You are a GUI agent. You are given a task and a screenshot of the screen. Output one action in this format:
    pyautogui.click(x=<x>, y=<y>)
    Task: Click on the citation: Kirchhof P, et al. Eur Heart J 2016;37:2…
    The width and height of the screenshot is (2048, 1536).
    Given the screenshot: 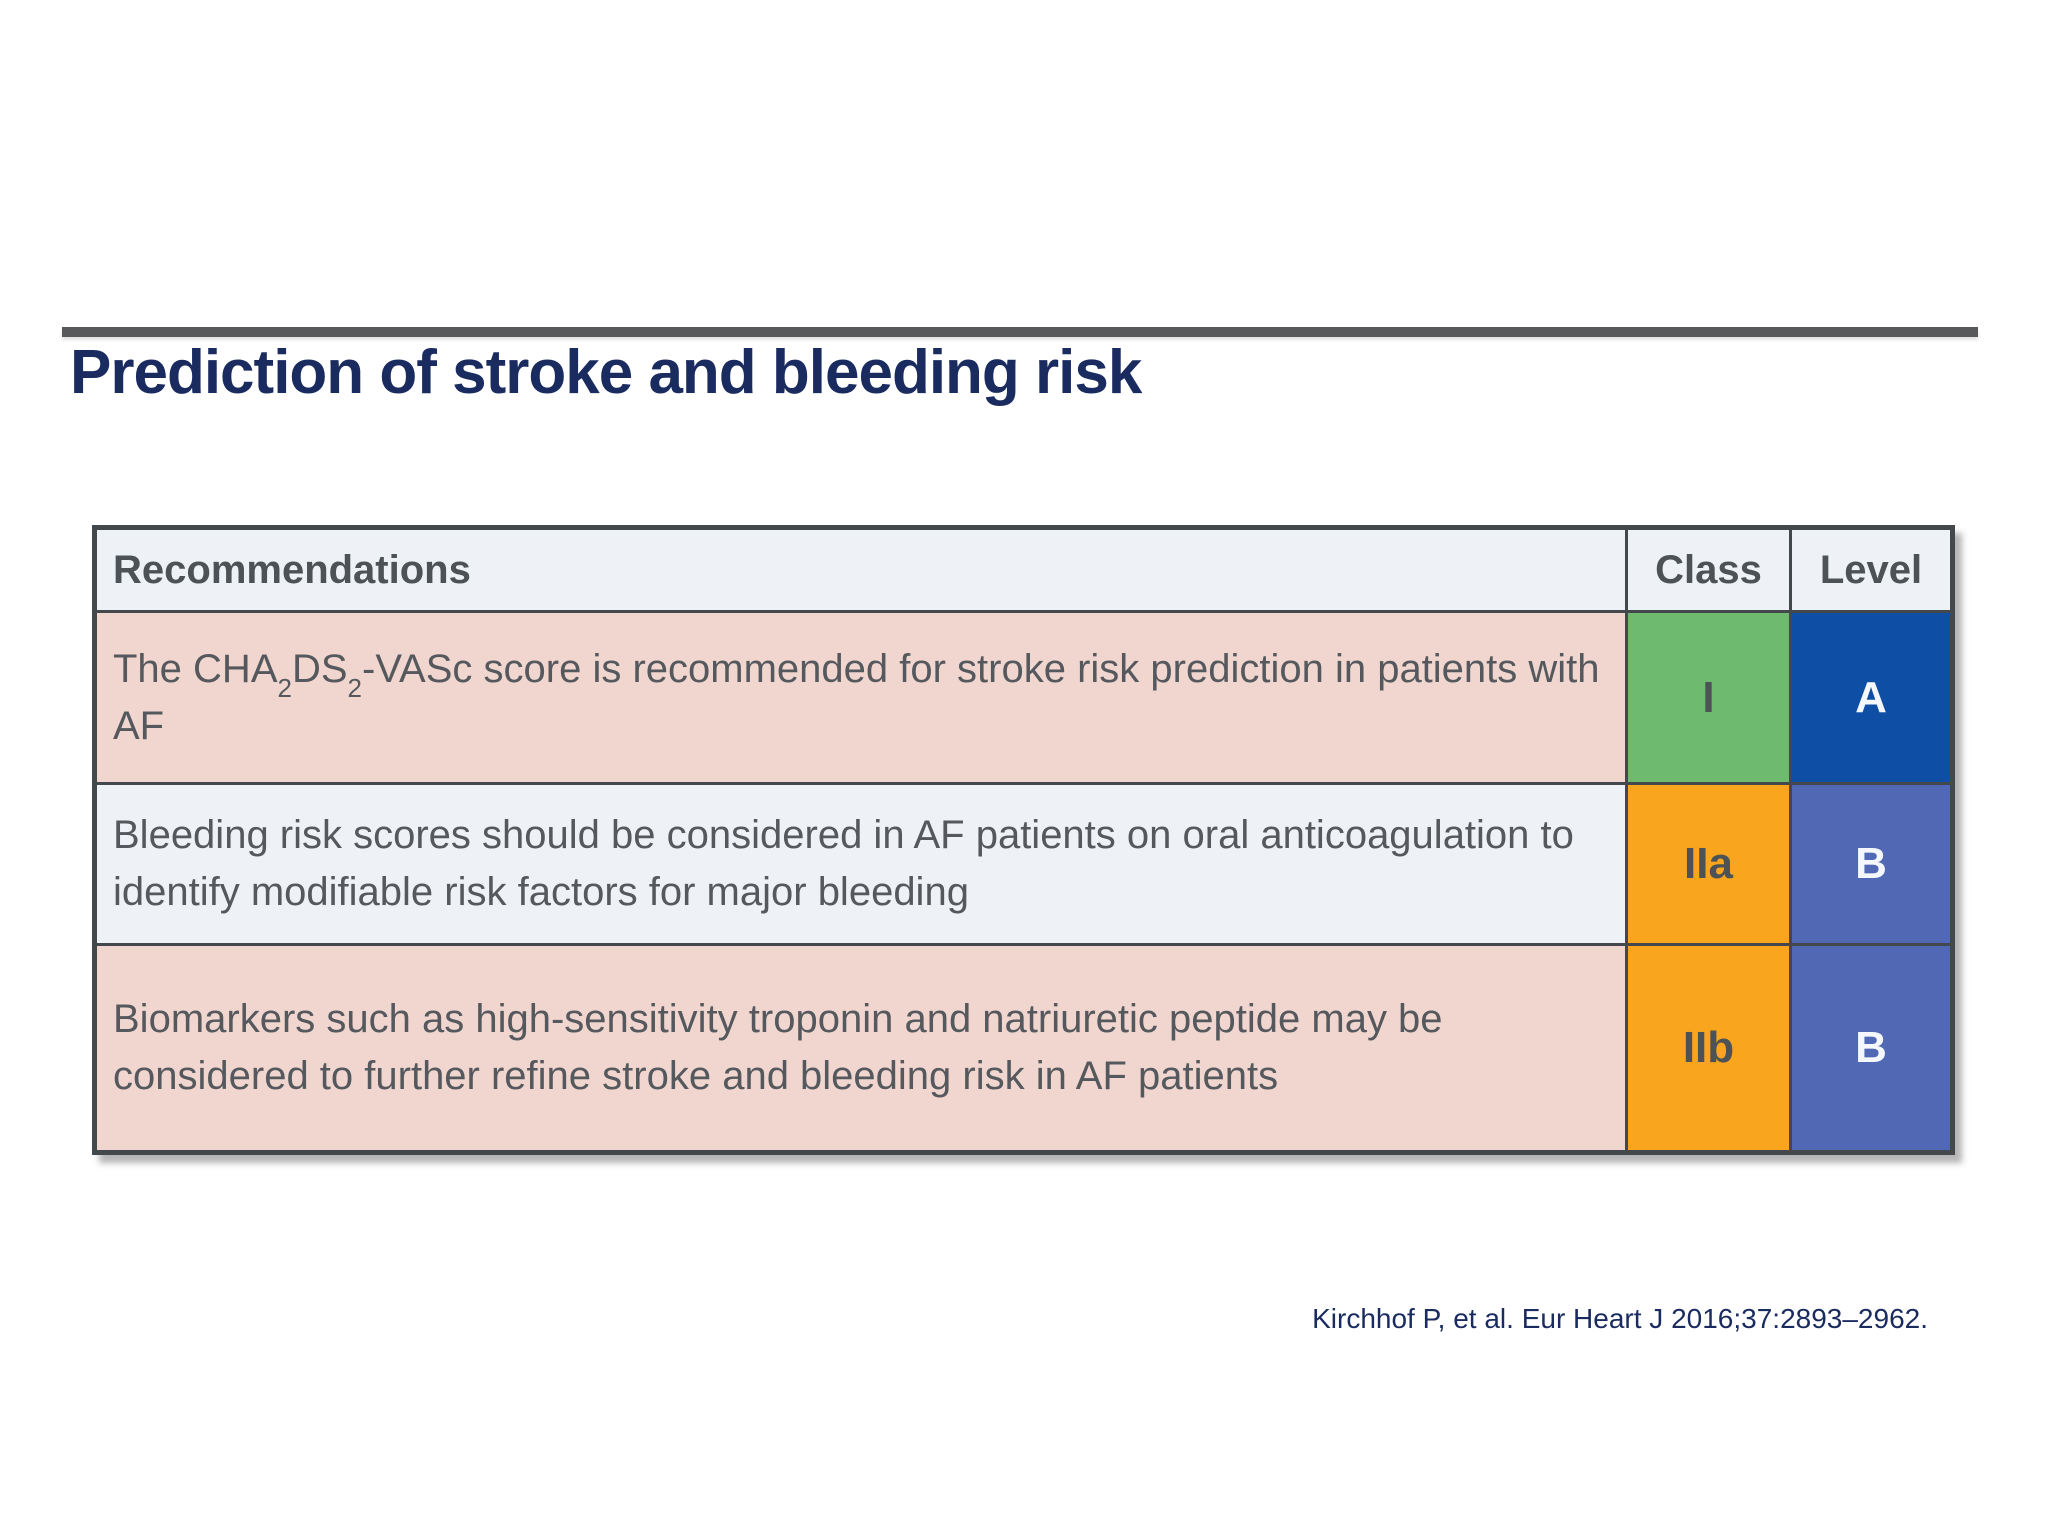 What is the action you would take?
    pyautogui.click(x=1620, y=1318)
    